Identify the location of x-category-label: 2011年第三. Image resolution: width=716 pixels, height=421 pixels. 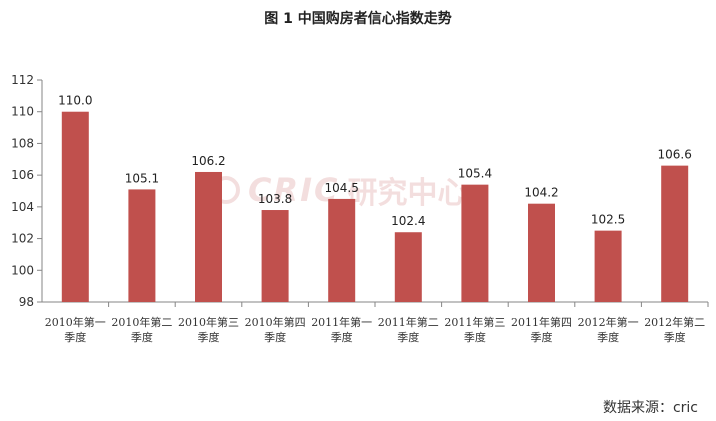
(474, 322).